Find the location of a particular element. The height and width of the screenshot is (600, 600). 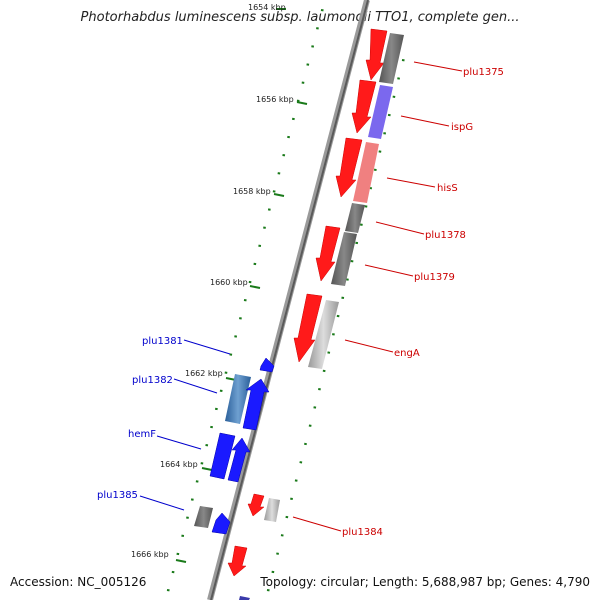

block-plu1378 is located at coordinates (355, 218).